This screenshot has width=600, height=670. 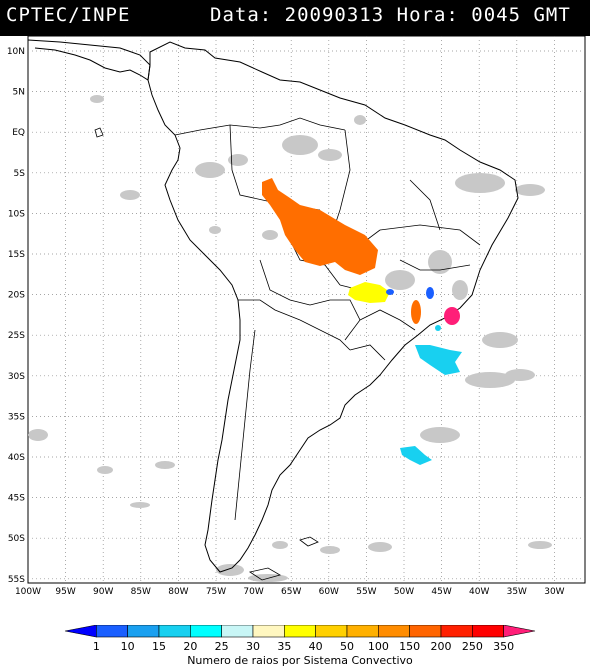 What do you see at coordinates (431, 395) in the screenshot?
I see `convective-system-cyan` at bounding box center [431, 395].